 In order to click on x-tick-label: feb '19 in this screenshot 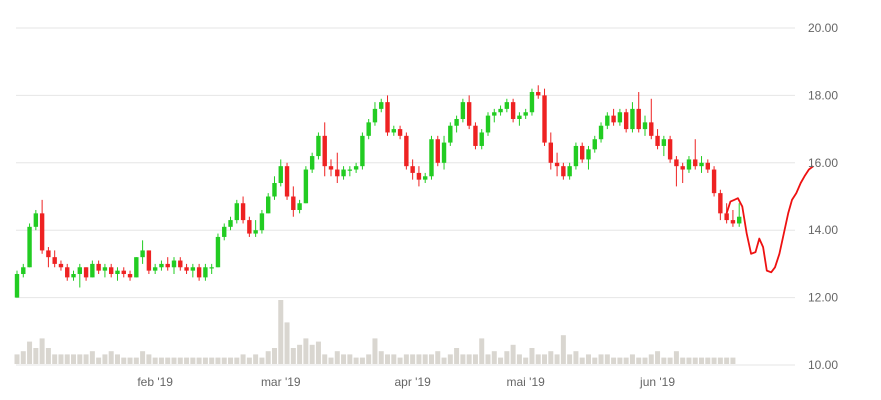, I will do `click(155, 382)`.